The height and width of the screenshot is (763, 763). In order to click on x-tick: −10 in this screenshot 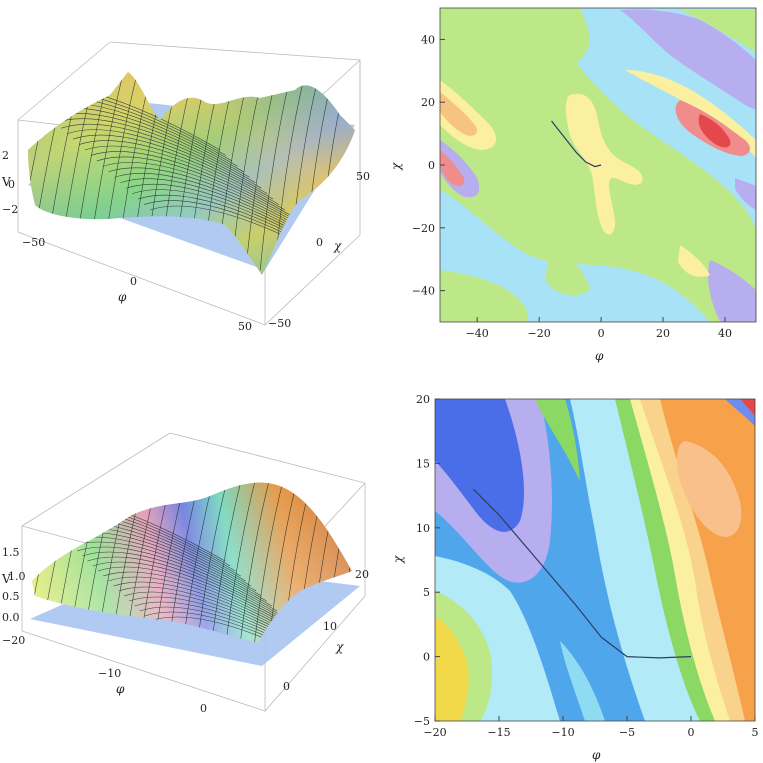, I will do `click(109, 673)`.